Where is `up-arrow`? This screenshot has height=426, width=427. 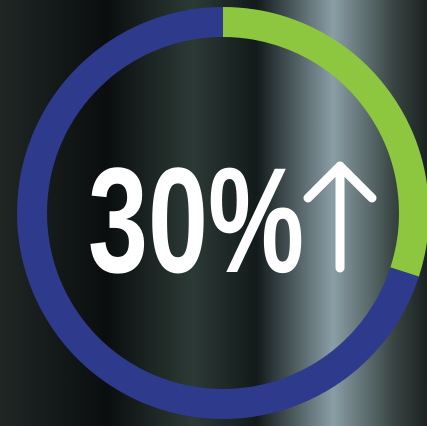 up-arrow is located at coordinates (340, 217).